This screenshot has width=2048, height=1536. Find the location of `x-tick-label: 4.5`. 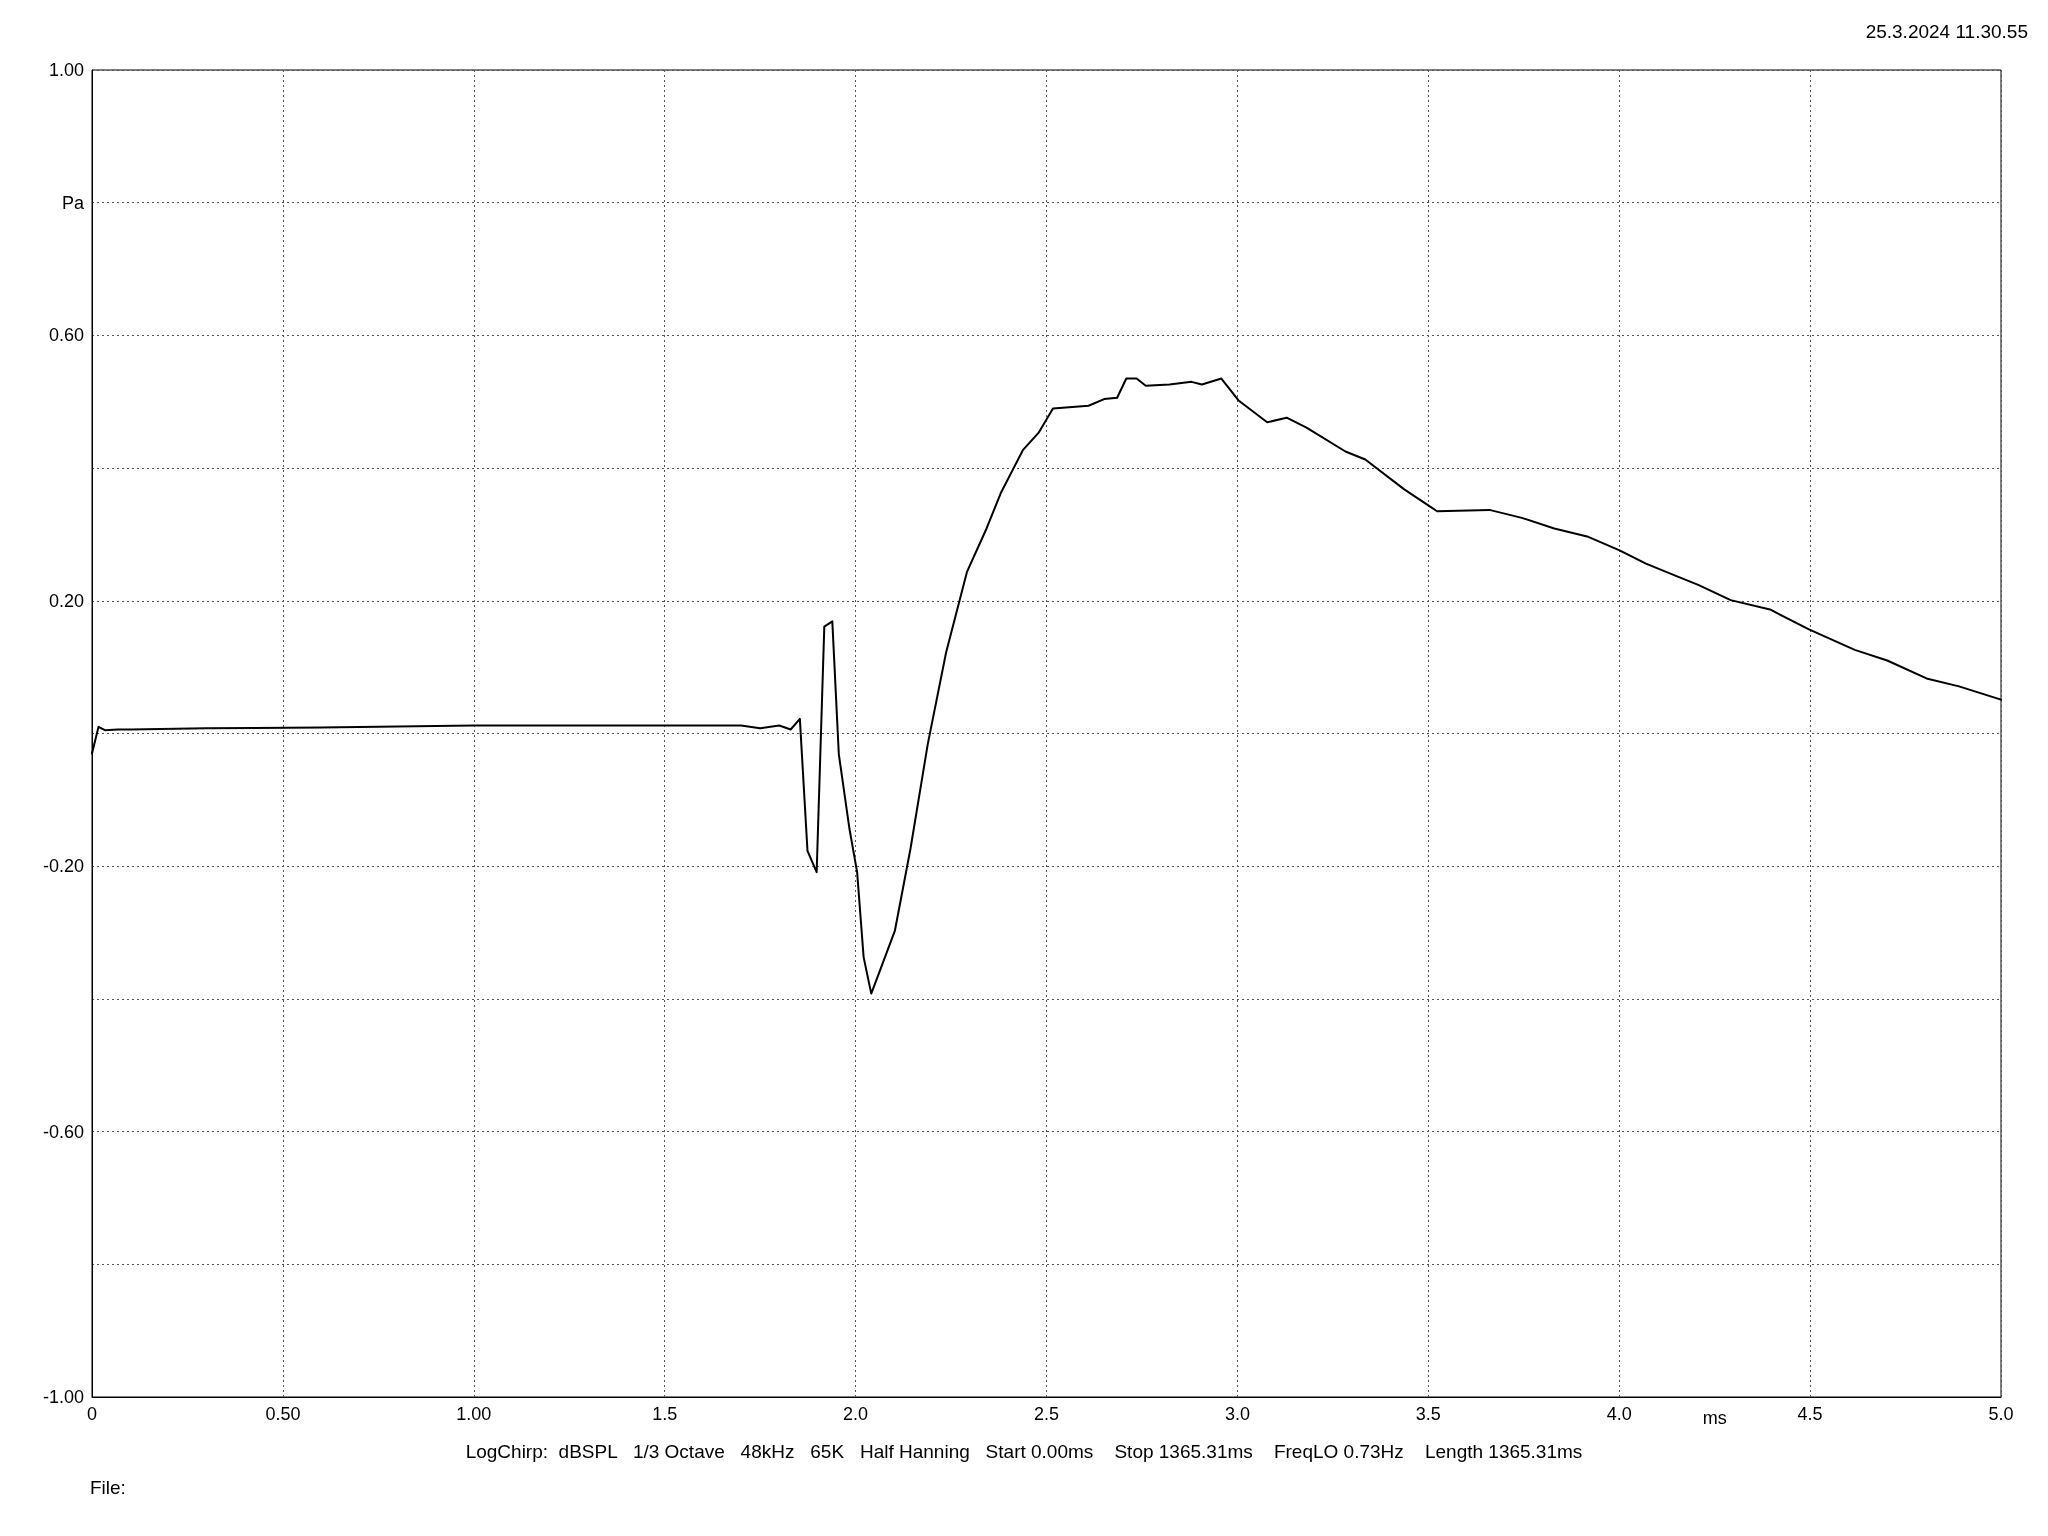

x-tick-label: 4.5 is located at coordinates (1810, 1414).